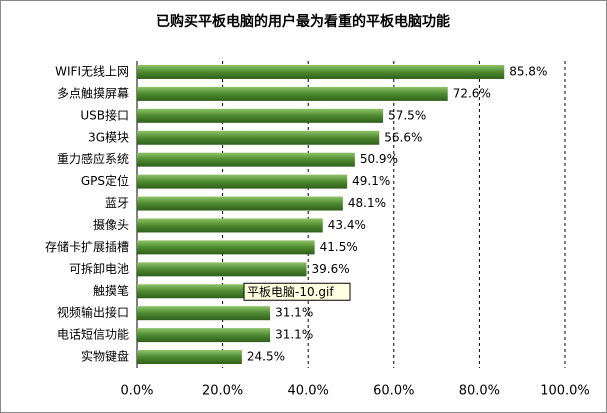 The image size is (607, 413). What do you see at coordinates (222, 391) in the screenshot?
I see `x-tick-label: 20.0%` at bounding box center [222, 391].